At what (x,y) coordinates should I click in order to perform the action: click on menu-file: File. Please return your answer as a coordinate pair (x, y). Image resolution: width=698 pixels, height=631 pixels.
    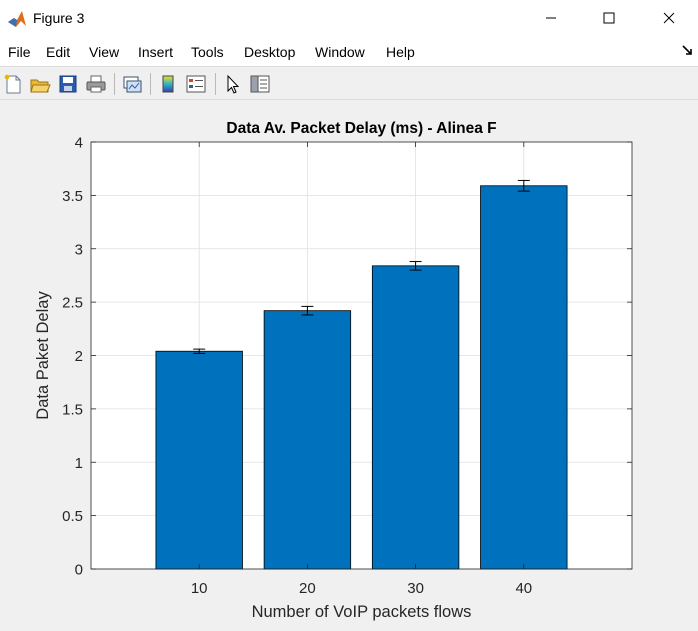
    Looking at the image, I should click on (19, 52).